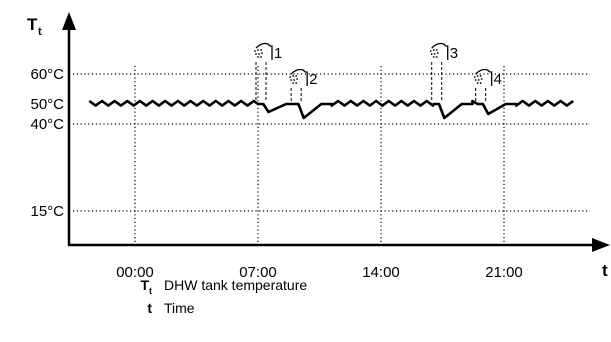  Describe the element at coordinates (504, 272) in the screenshot. I see `x-tick-label: 21:00` at that location.